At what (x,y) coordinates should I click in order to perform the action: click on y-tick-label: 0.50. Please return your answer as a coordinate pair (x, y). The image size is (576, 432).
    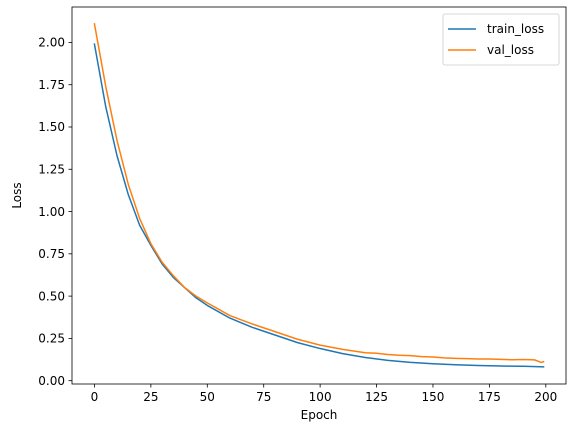
    Looking at the image, I should click on (51, 296).